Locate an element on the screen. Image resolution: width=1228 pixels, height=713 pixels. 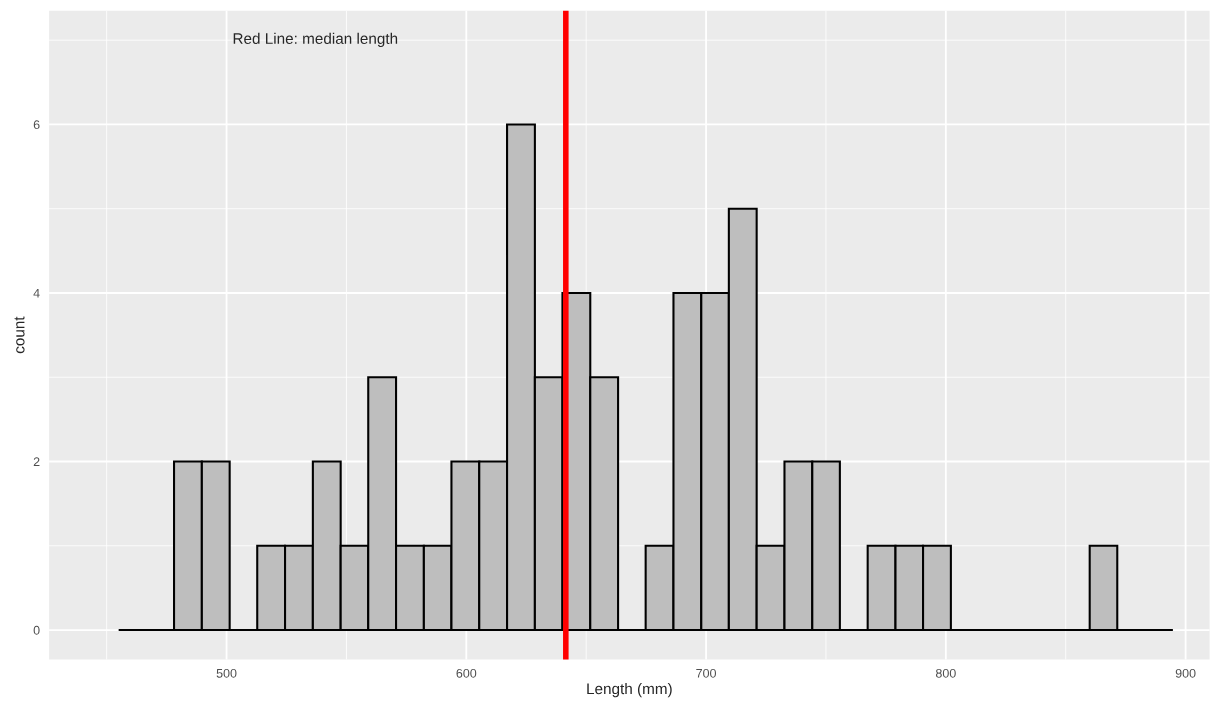
y-tick-label: 0 is located at coordinates (36, 630).